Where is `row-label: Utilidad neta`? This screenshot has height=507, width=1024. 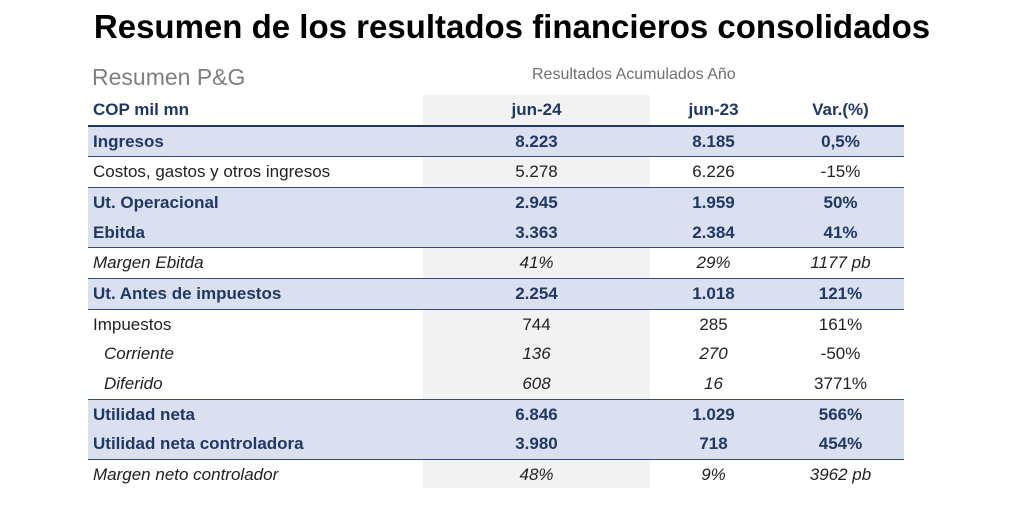 row-label: Utilidad neta is located at coordinates (255, 414).